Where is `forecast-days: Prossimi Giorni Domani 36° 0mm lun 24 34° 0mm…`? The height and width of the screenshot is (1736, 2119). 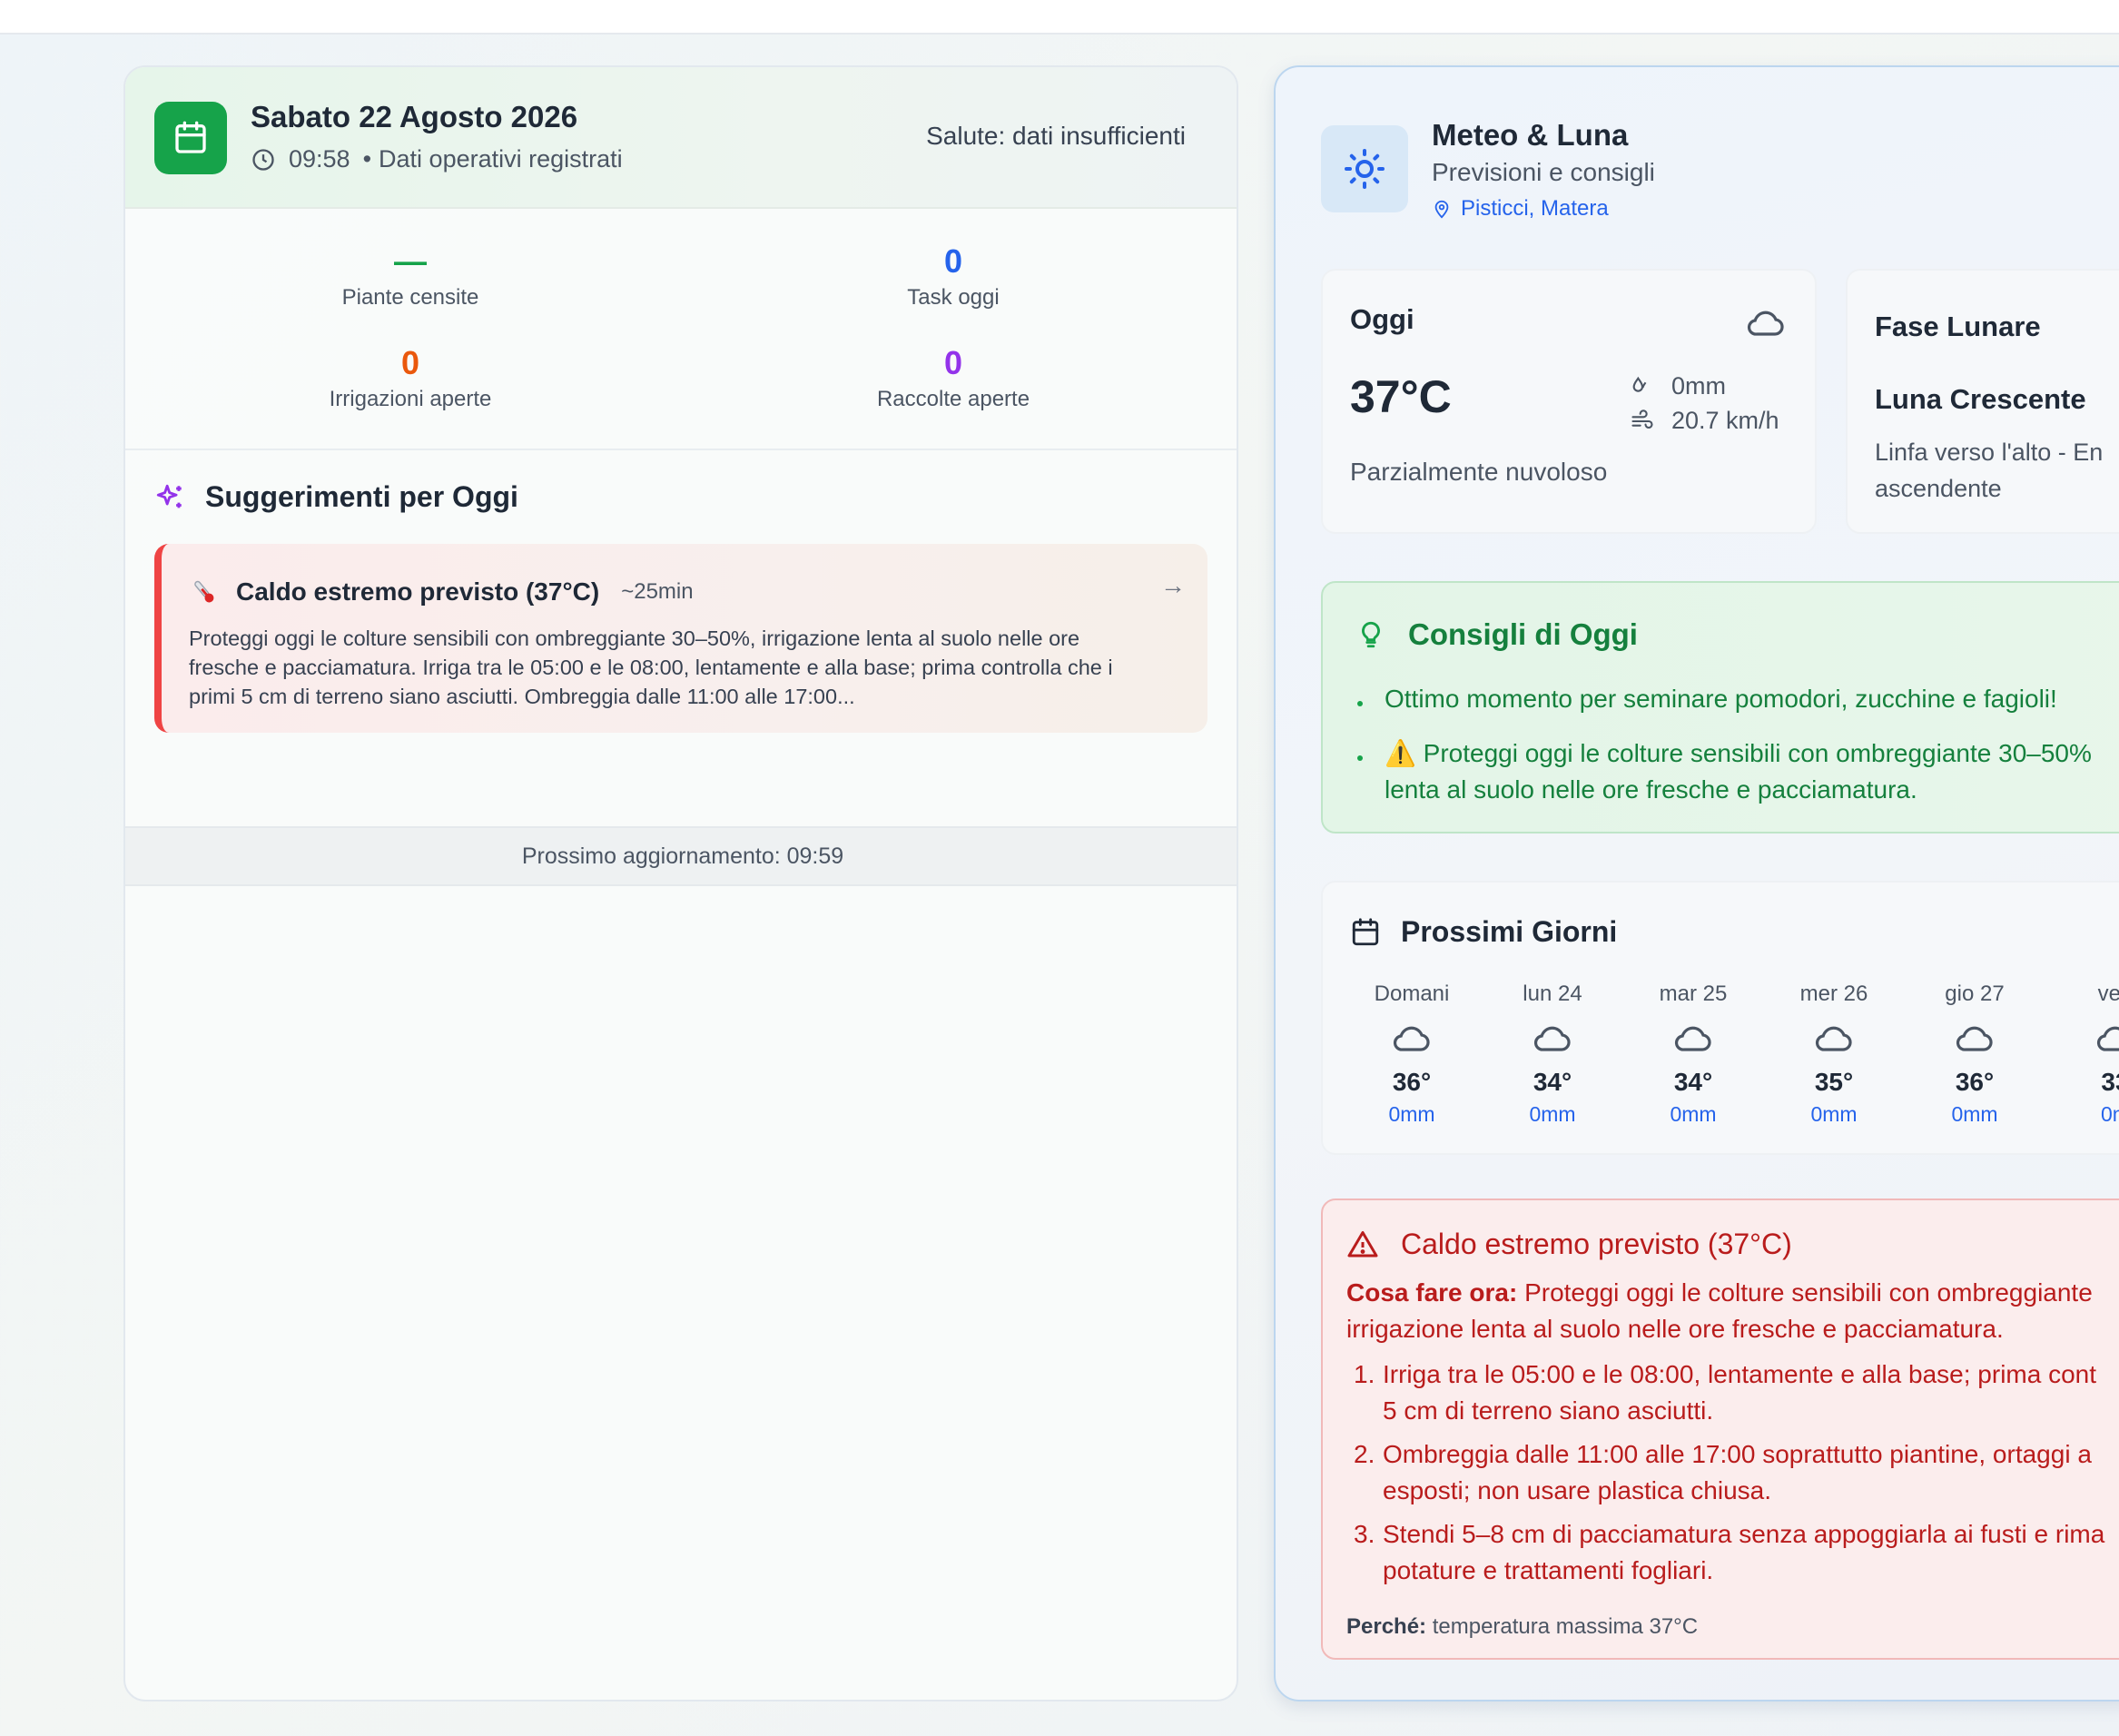 forecast-days: Prossimi Giorni Domani 36° 0mm lun 24 34° 0mm… is located at coordinates (1720, 1018).